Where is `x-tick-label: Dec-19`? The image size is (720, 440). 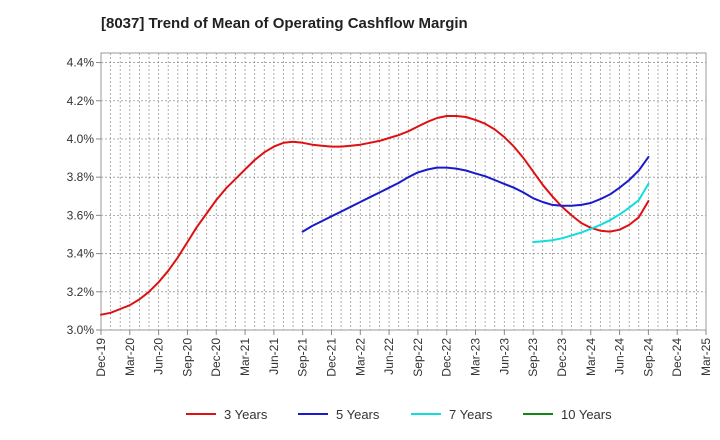 x-tick-label: Dec-19 is located at coordinates (101, 357).